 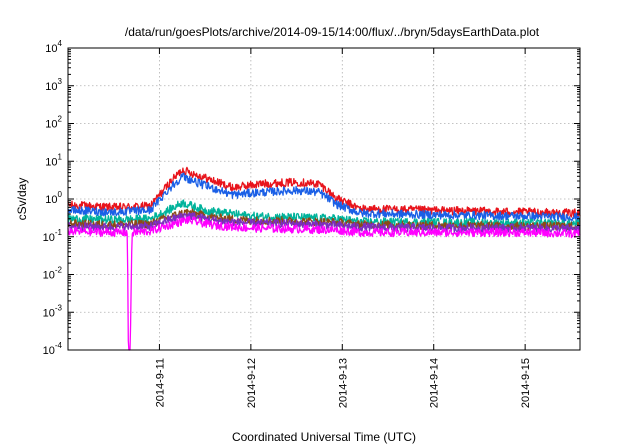 What do you see at coordinates (343, 383) in the screenshot?
I see `x-tick-label: 2014-9-13` at bounding box center [343, 383].